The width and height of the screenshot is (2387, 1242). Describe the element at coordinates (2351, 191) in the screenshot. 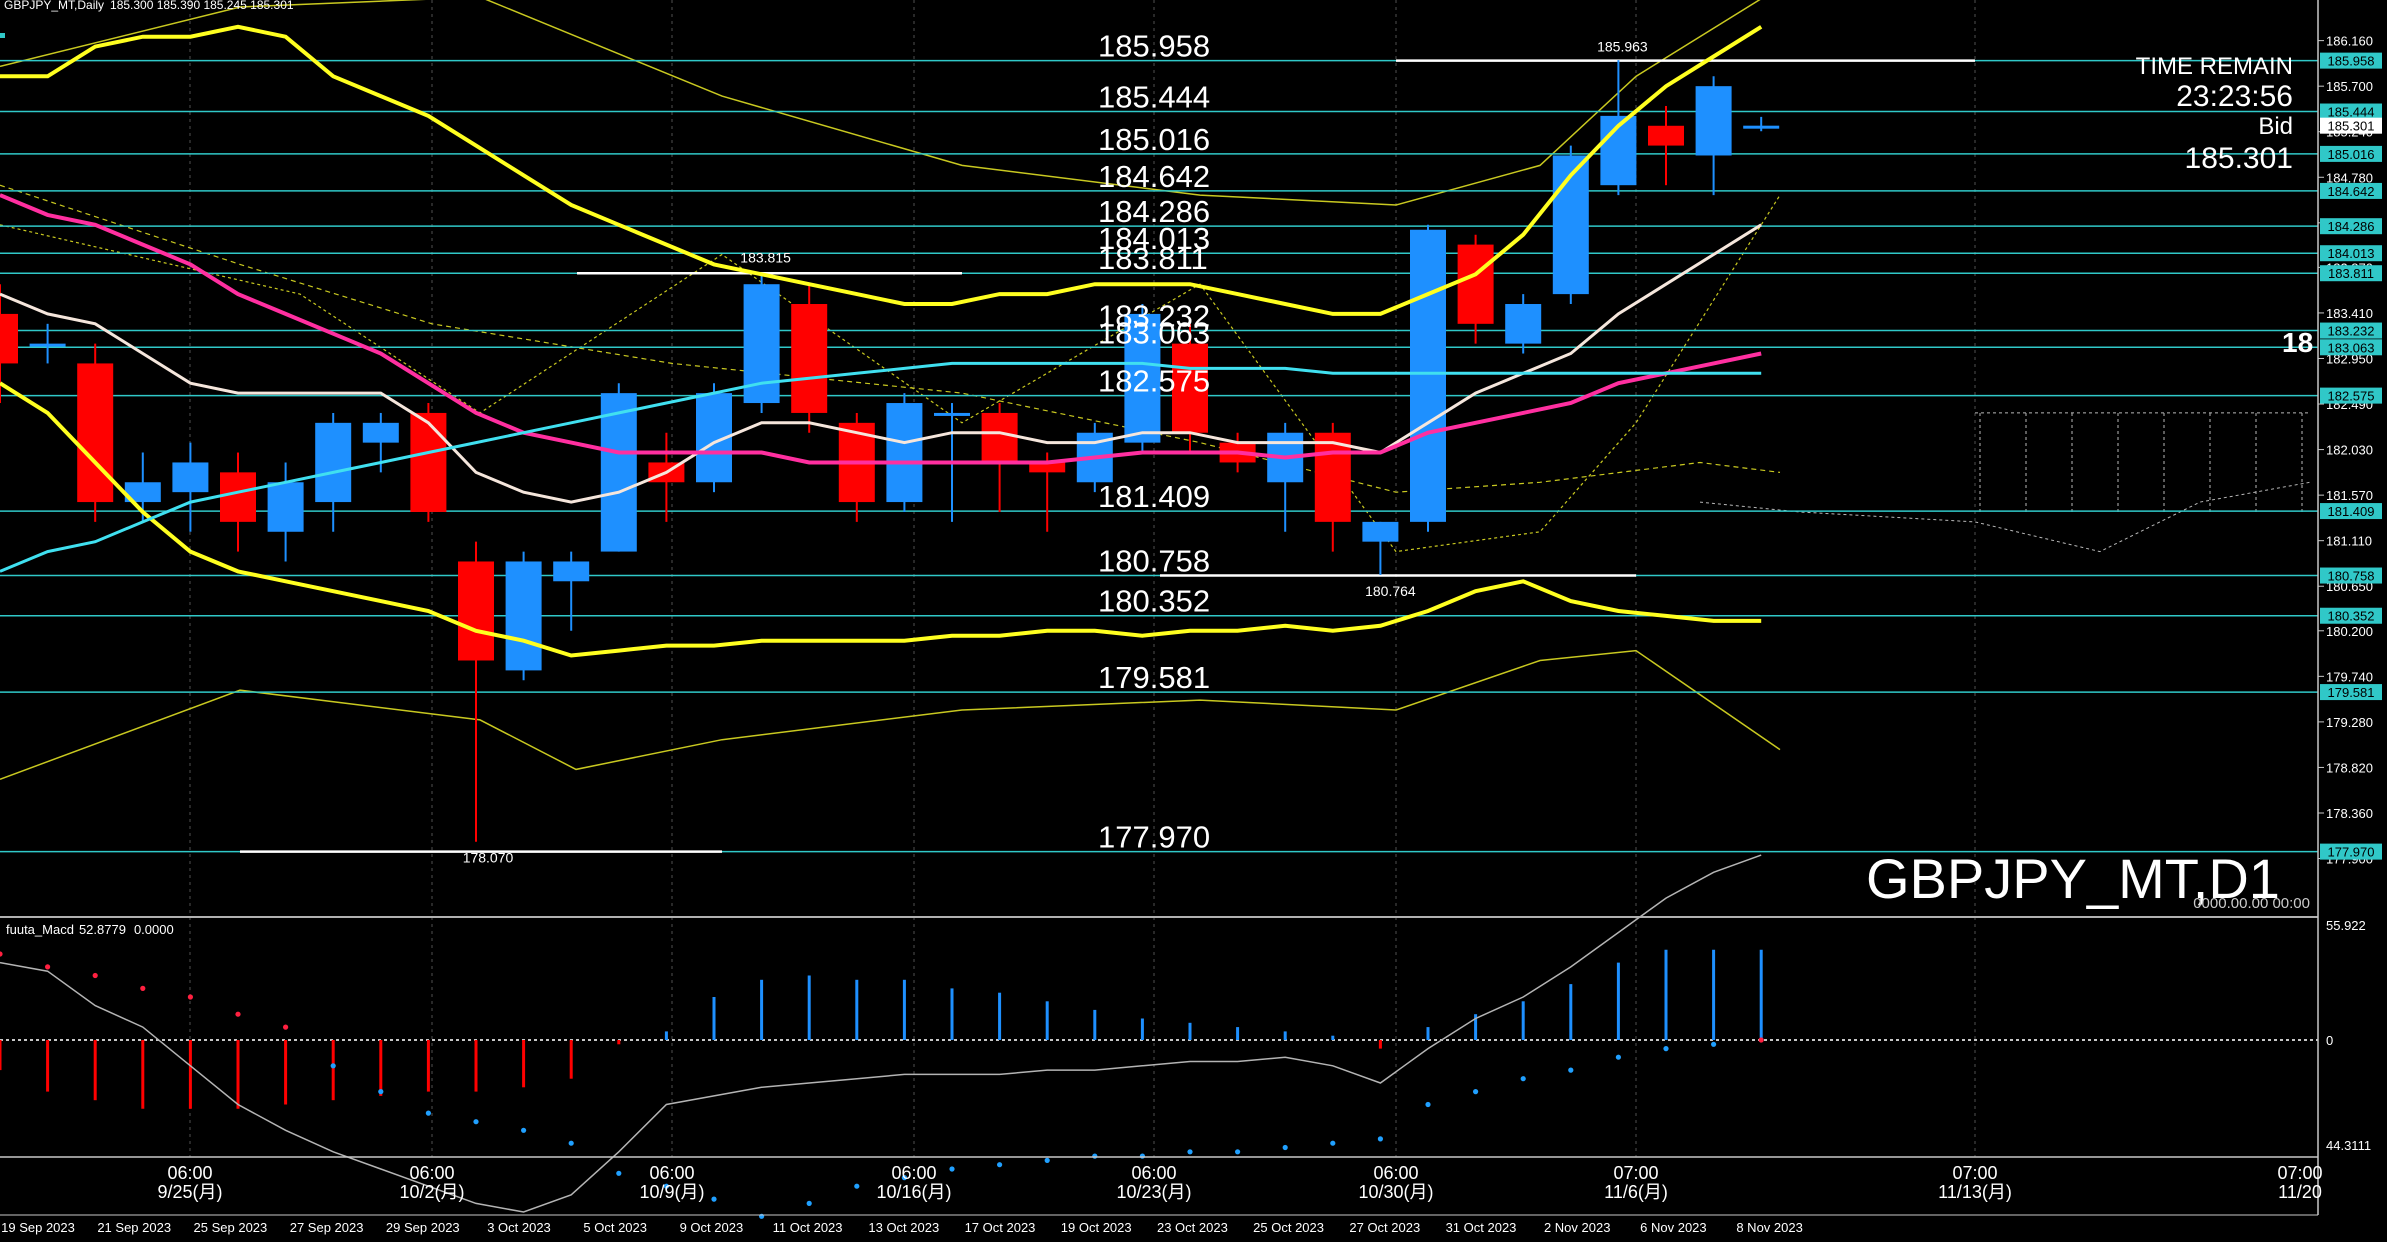

I see `price-tag-4: 184.642` at that location.